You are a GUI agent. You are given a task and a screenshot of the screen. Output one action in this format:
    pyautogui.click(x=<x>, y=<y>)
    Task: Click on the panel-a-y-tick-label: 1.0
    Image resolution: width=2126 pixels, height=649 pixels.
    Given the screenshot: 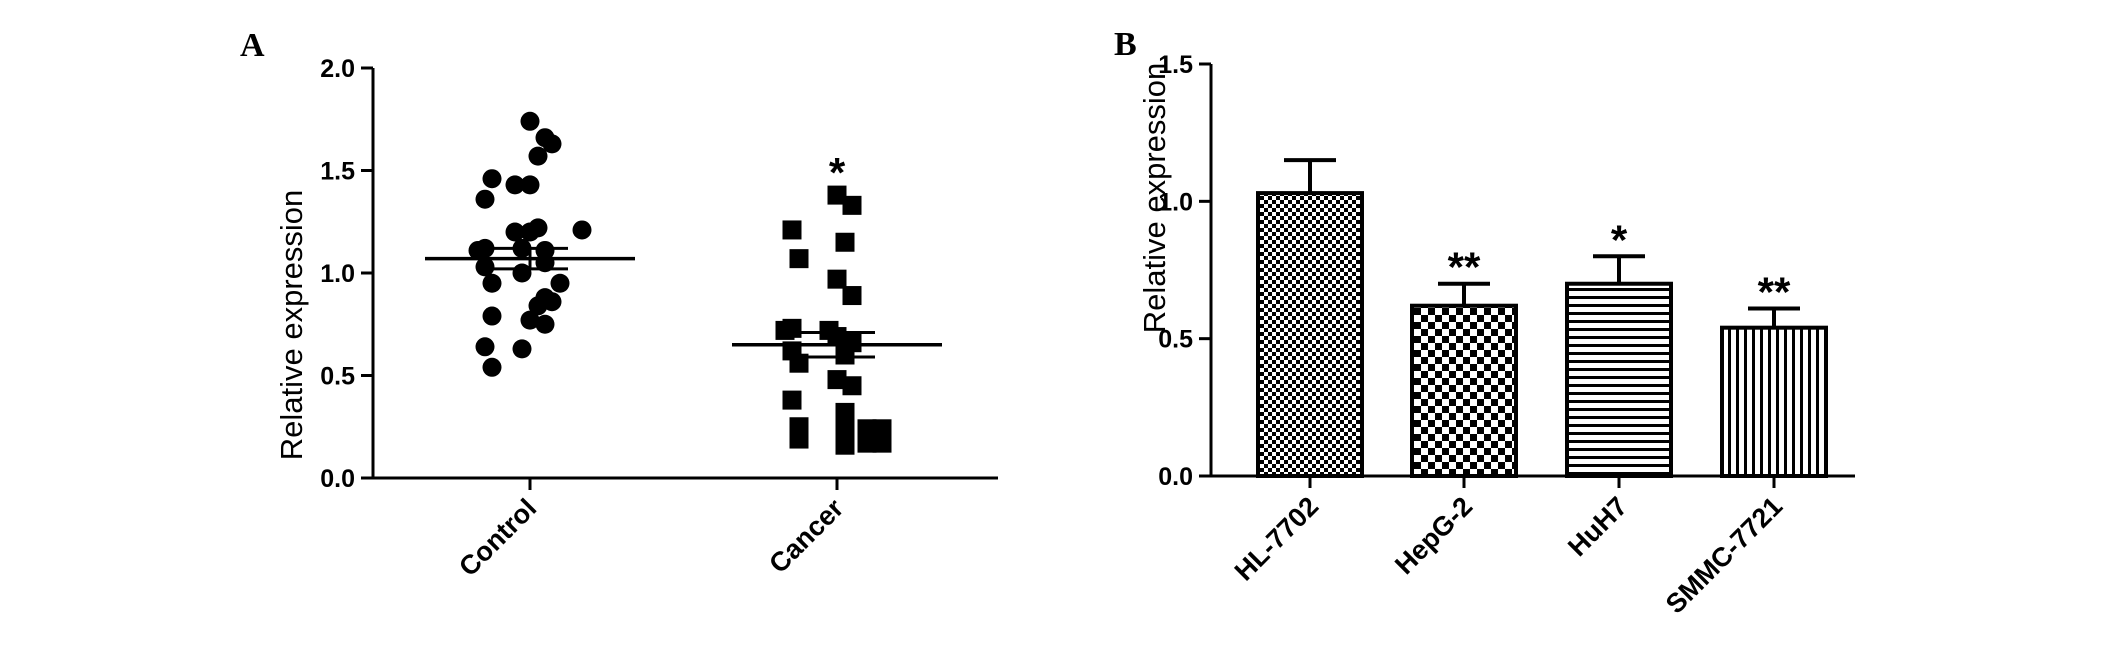 What is the action you would take?
    pyautogui.click(x=337, y=274)
    